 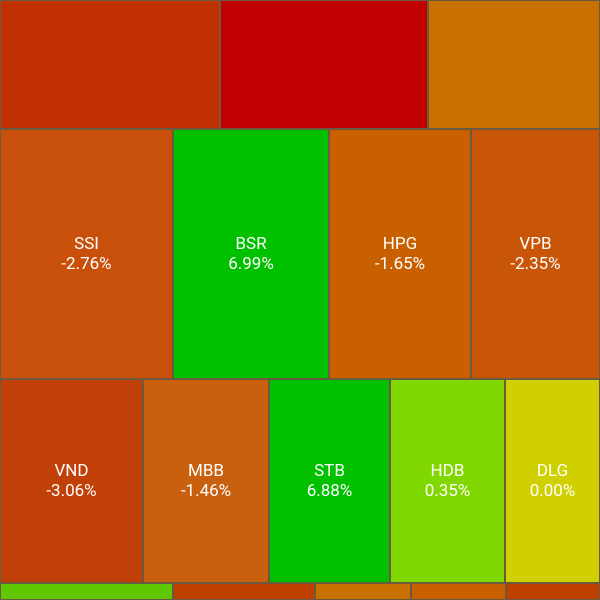 I want to click on symbol: HDB, so click(x=447, y=471).